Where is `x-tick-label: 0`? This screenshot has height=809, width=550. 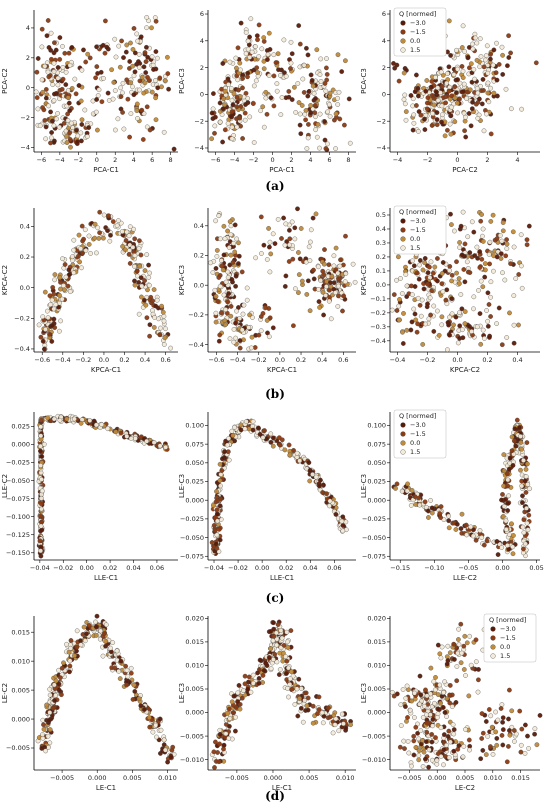
x-tick-label: 0 is located at coordinates (97, 160).